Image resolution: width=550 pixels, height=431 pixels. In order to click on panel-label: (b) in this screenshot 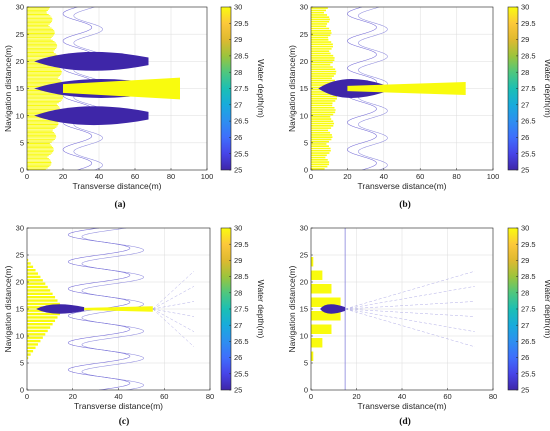, I will do `click(405, 204)`.